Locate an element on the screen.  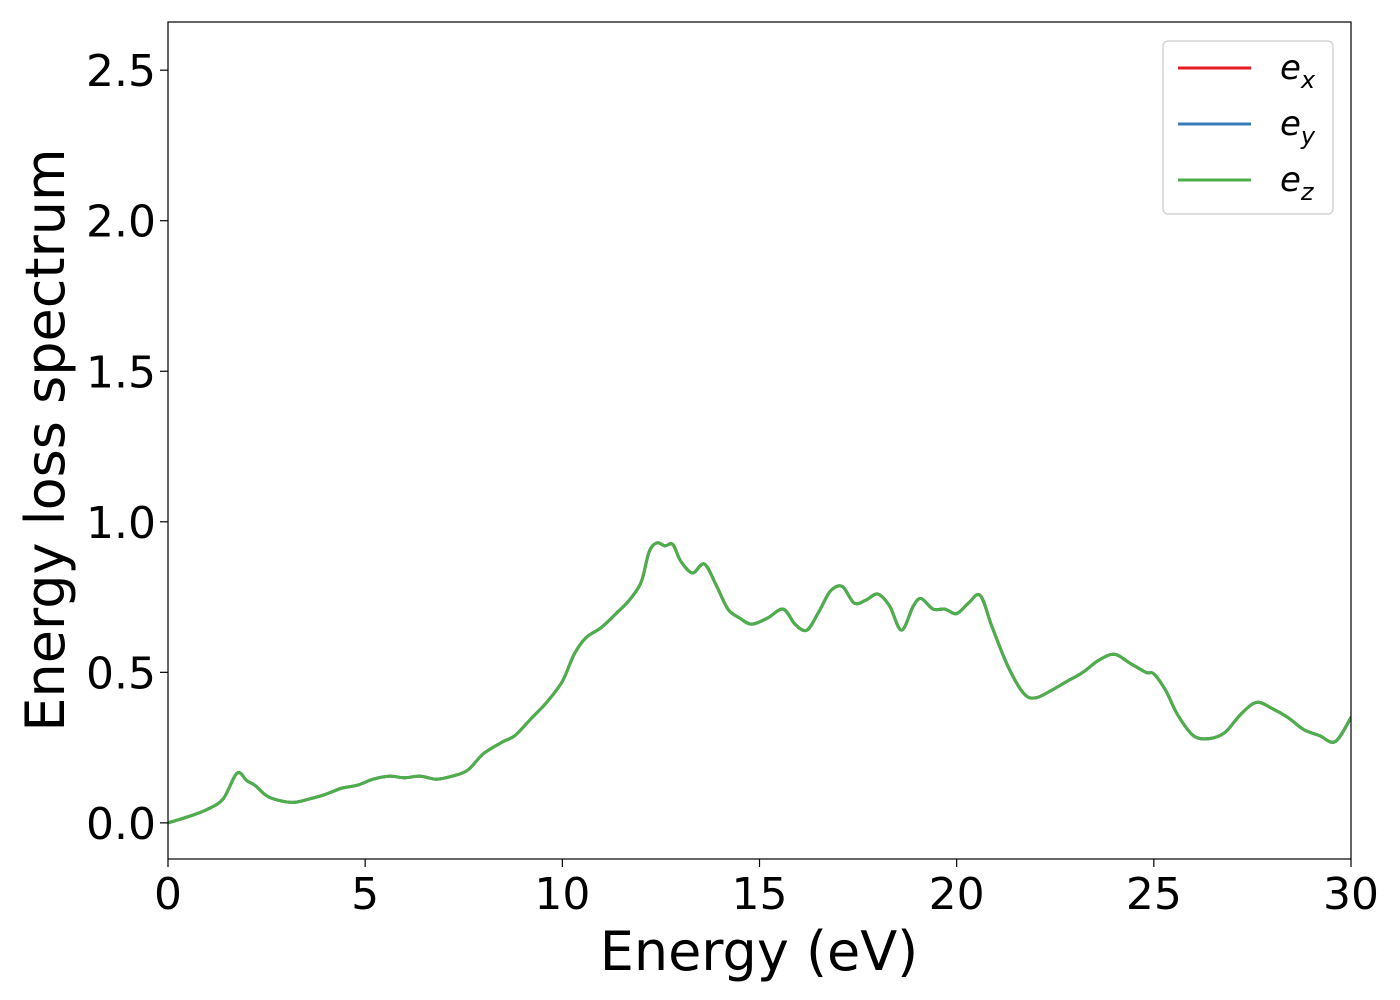
x-tick-label: 15 is located at coordinates (760, 894).